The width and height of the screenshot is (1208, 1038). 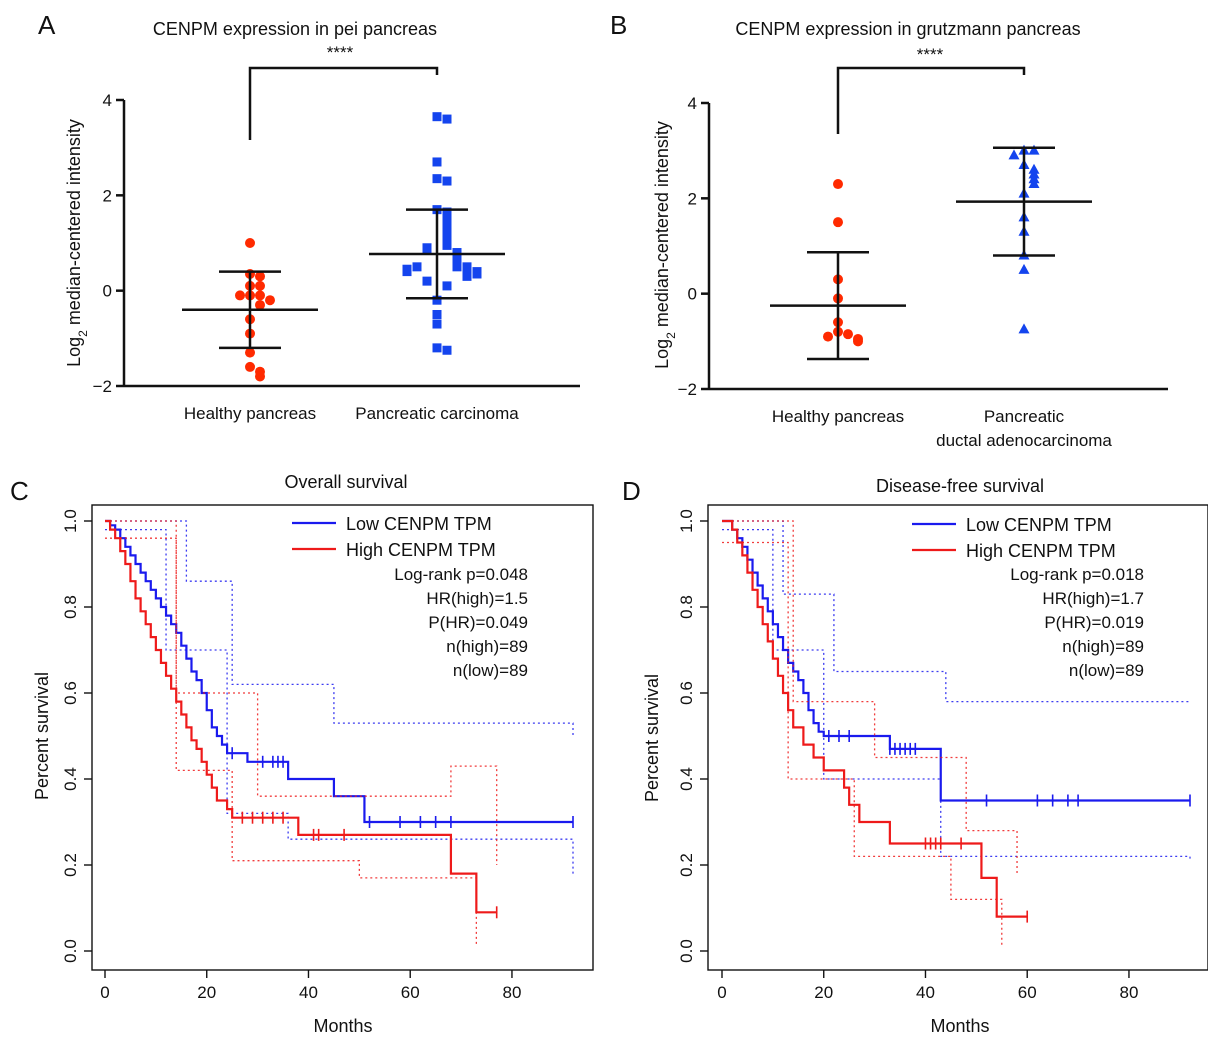 What do you see at coordinates (1024, 416) in the screenshot?
I see `category-label: Pancreatic` at bounding box center [1024, 416].